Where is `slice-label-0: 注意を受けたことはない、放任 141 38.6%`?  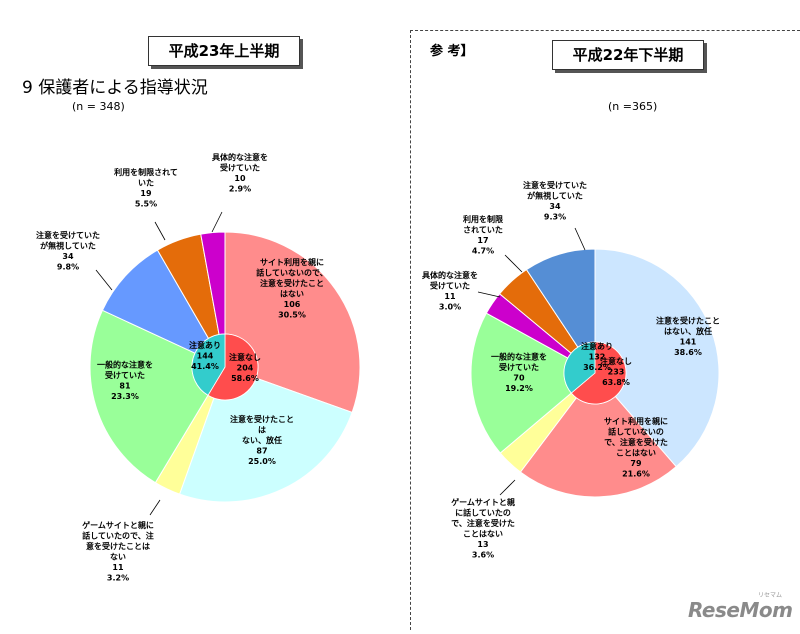
slice-label-0: 注意を受けたことはない、放任 141 38.6% is located at coordinates (688, 336).